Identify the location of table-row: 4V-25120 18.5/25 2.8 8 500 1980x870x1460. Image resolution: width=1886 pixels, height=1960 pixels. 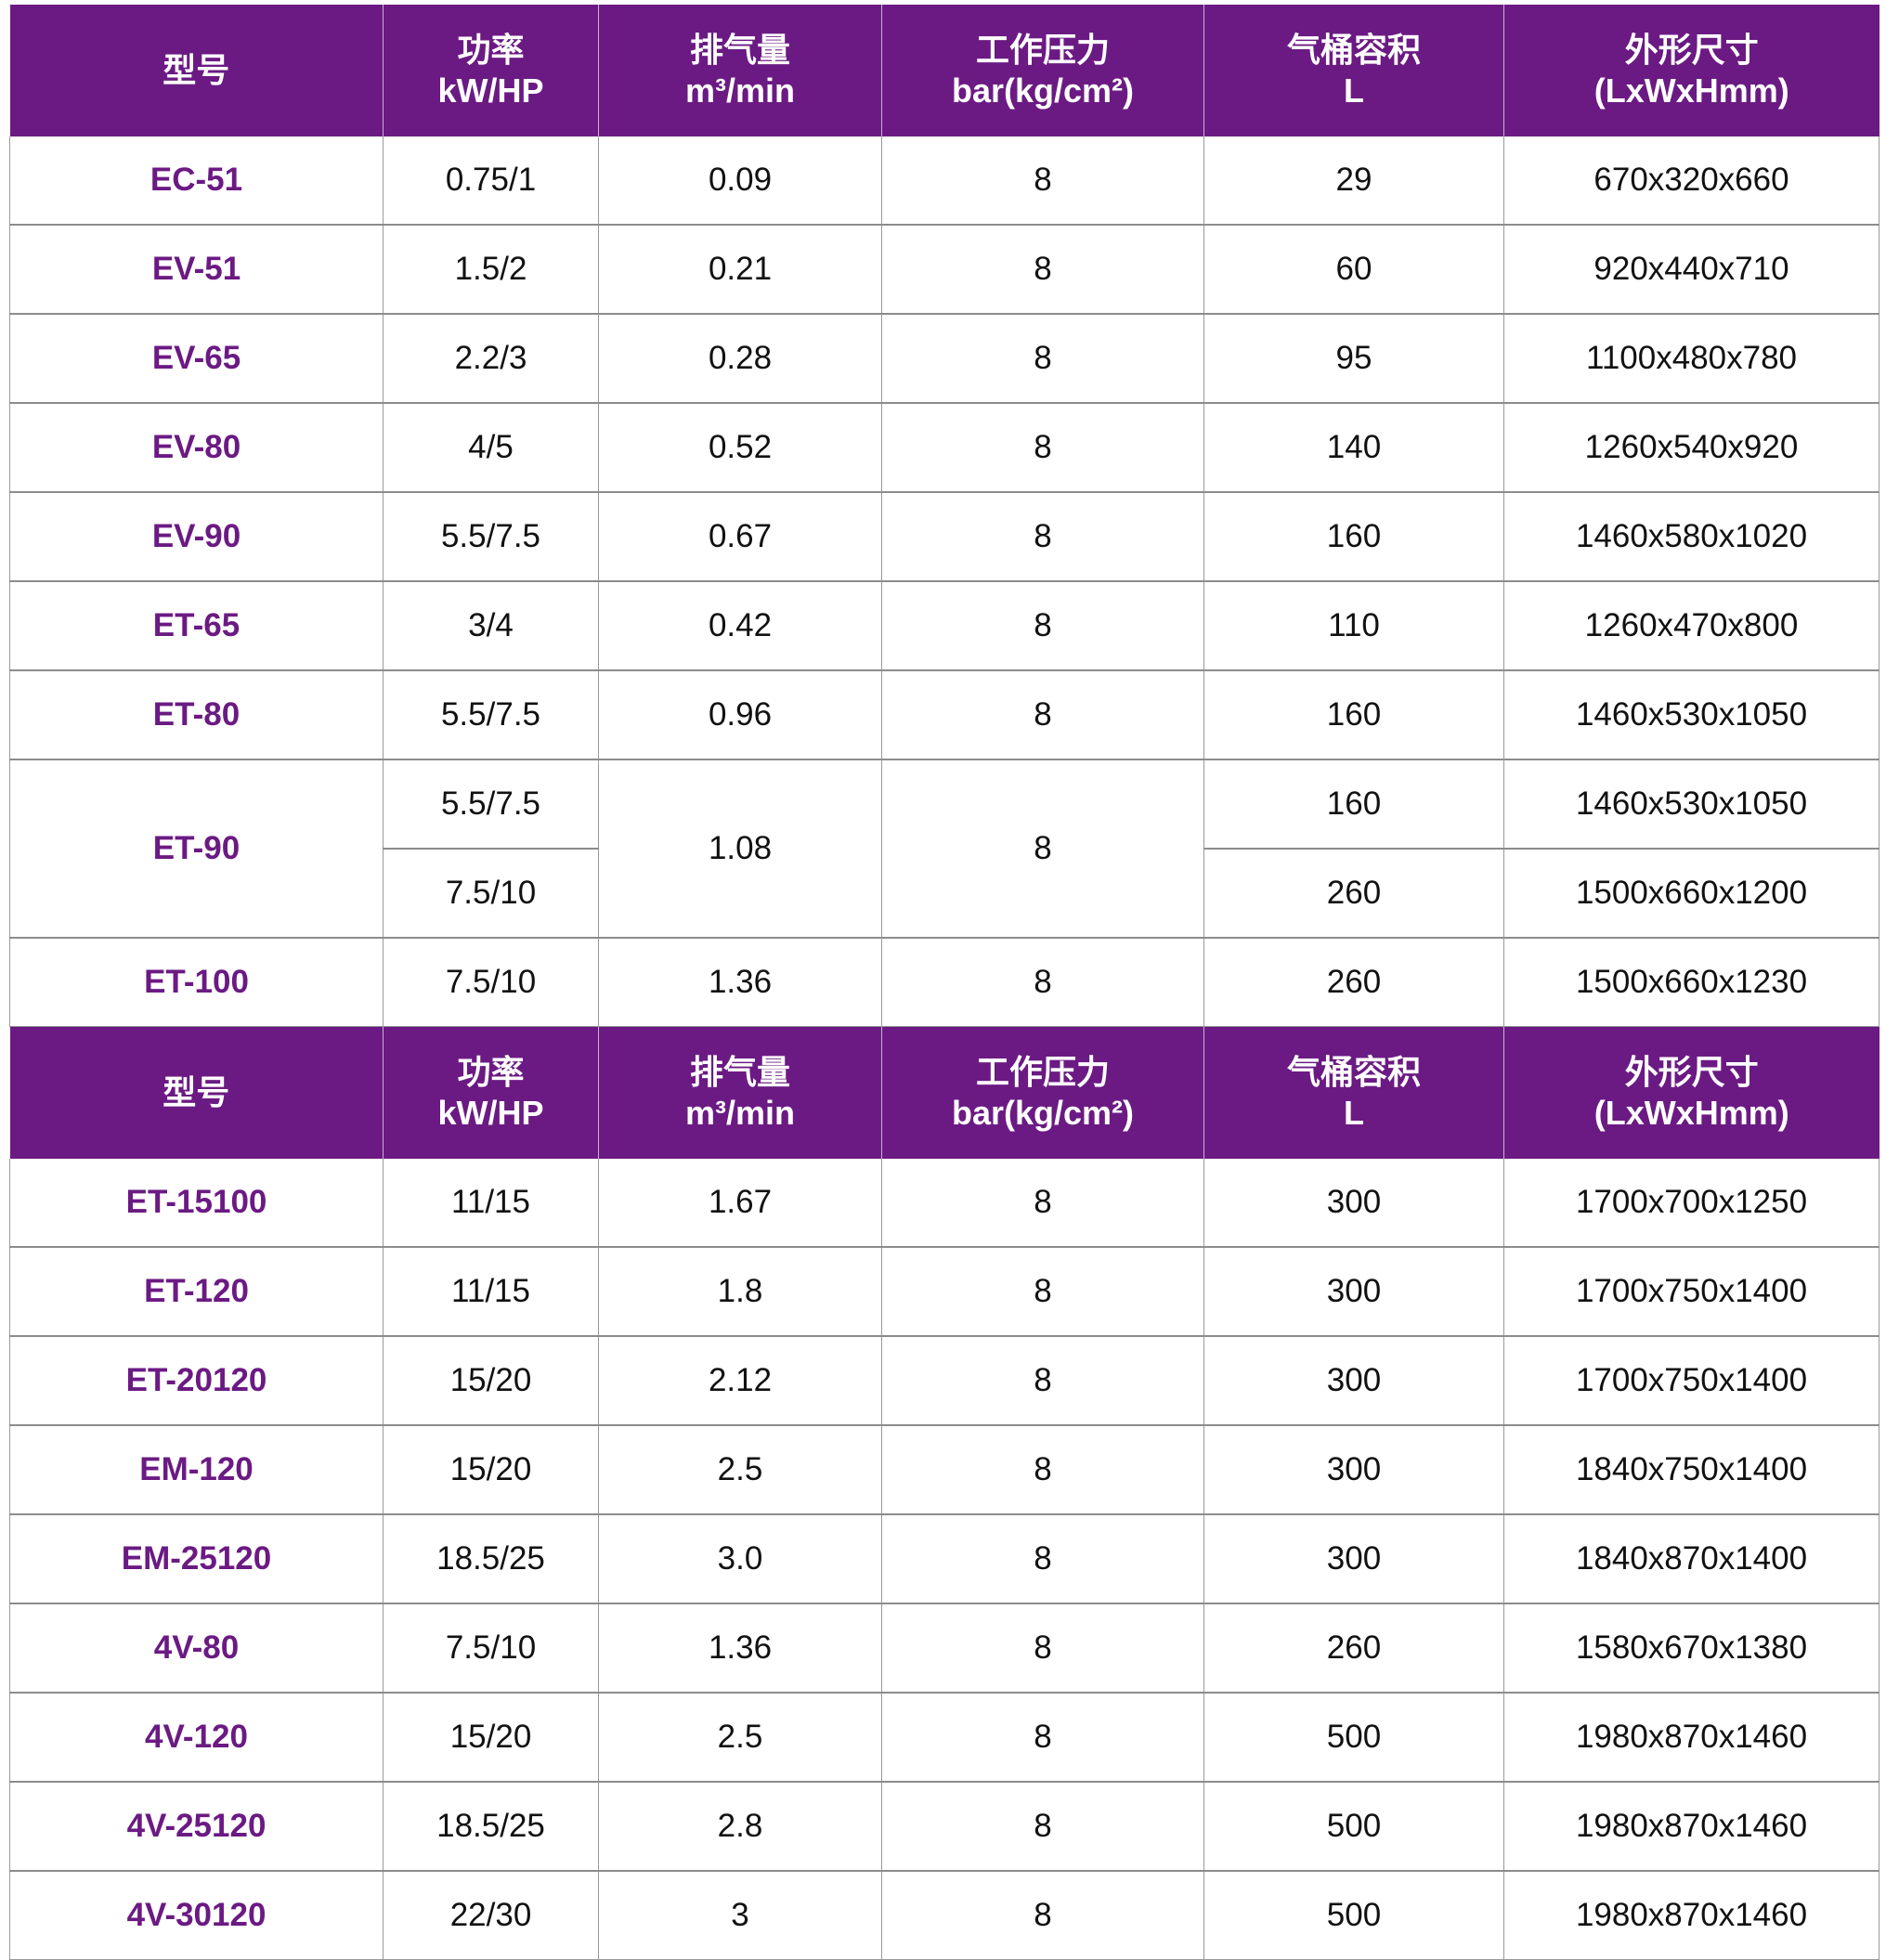
(944, 1826).